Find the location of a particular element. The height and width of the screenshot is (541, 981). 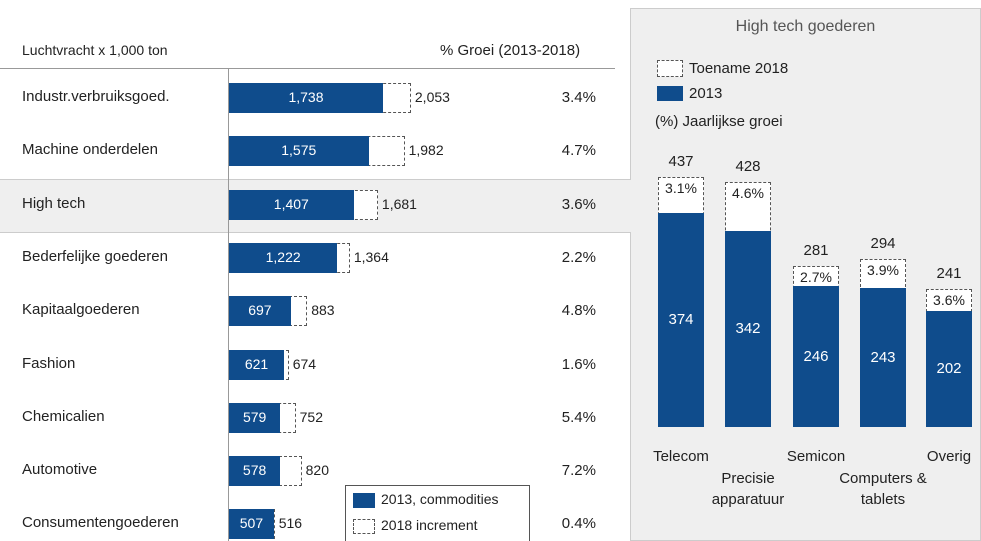

value-label-2013: 1,222 is located at coordinates (283, 256).